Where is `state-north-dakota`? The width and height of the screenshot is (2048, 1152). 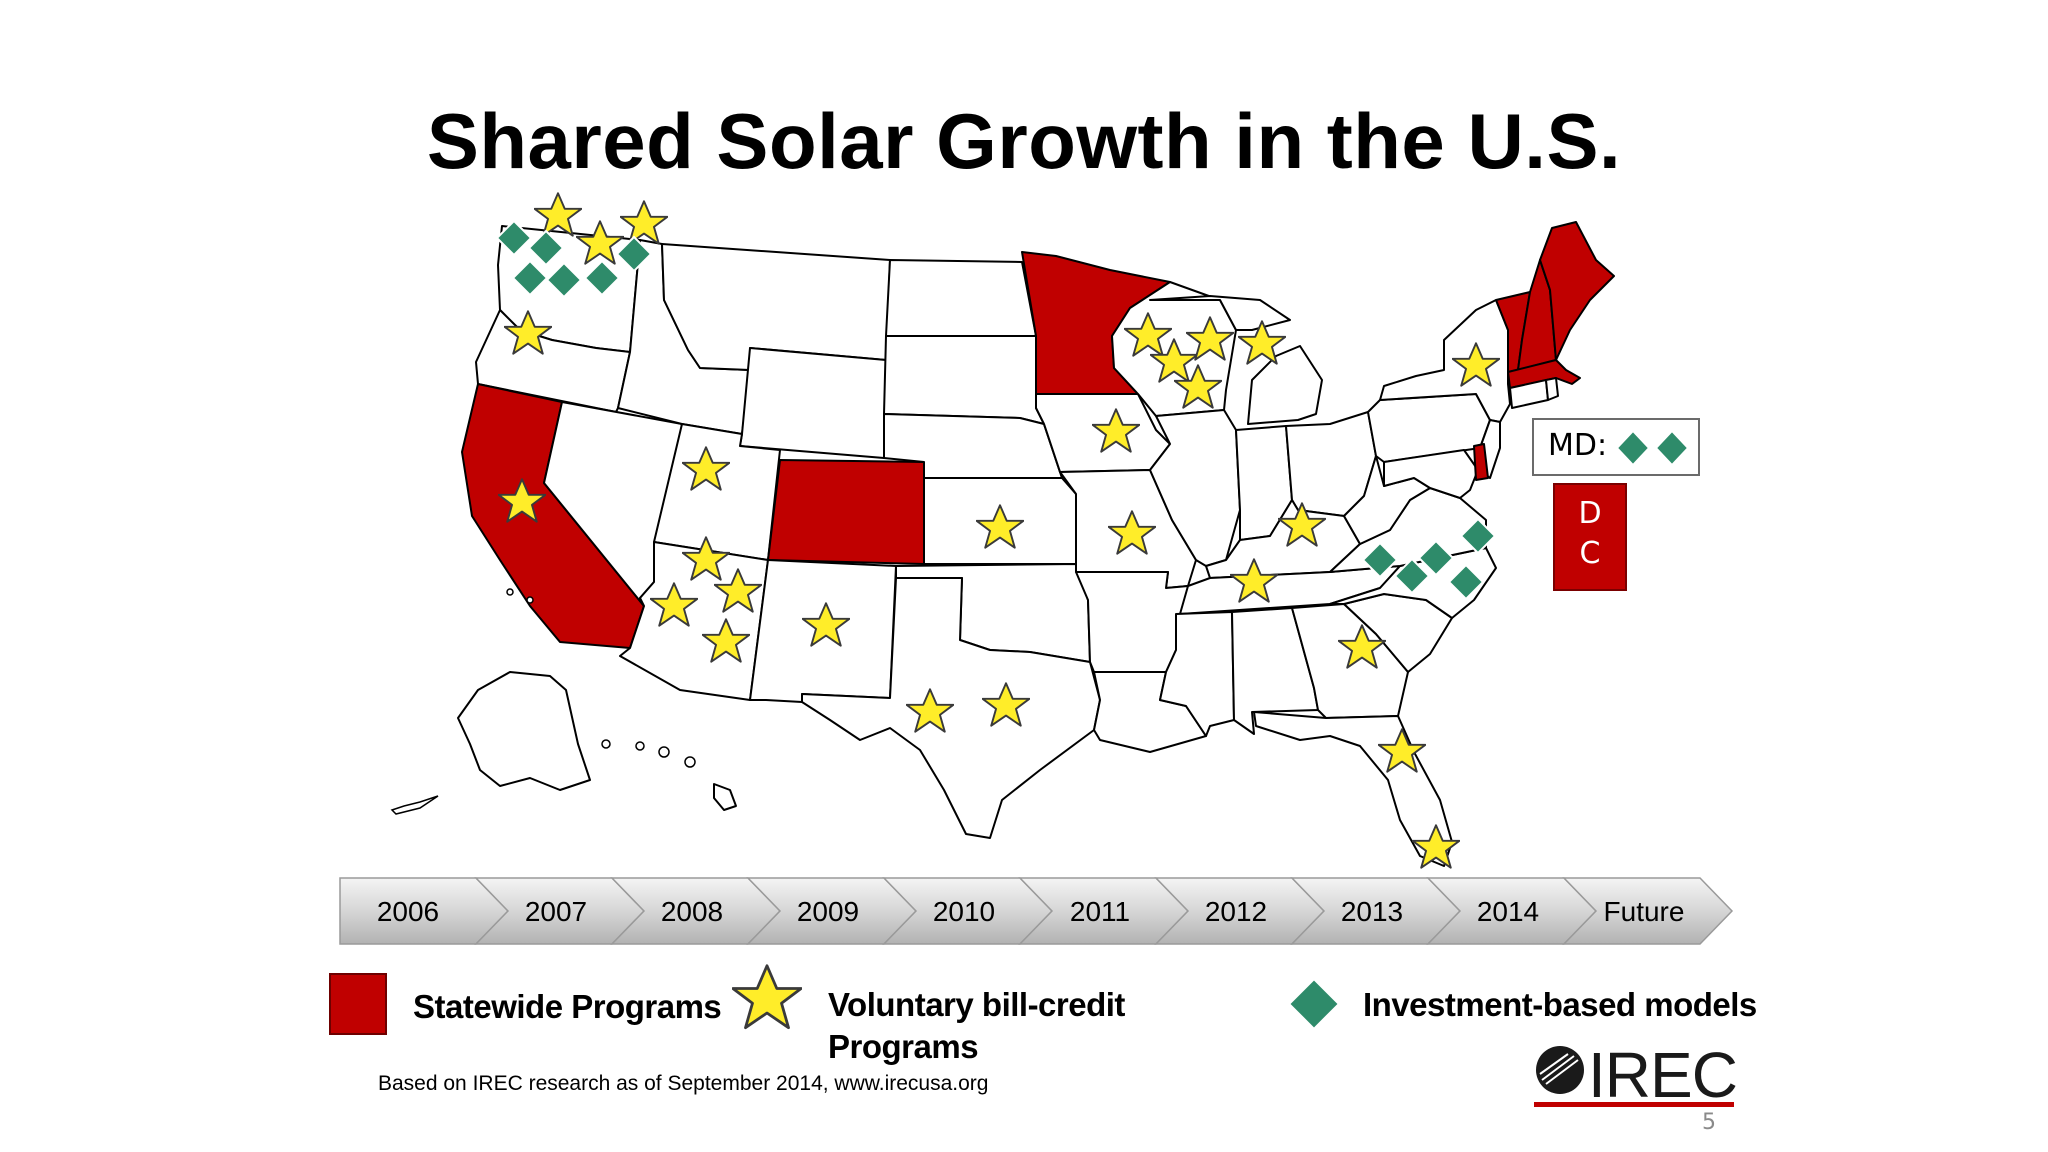 state-north-dakota is located at coordinates (961, 298).